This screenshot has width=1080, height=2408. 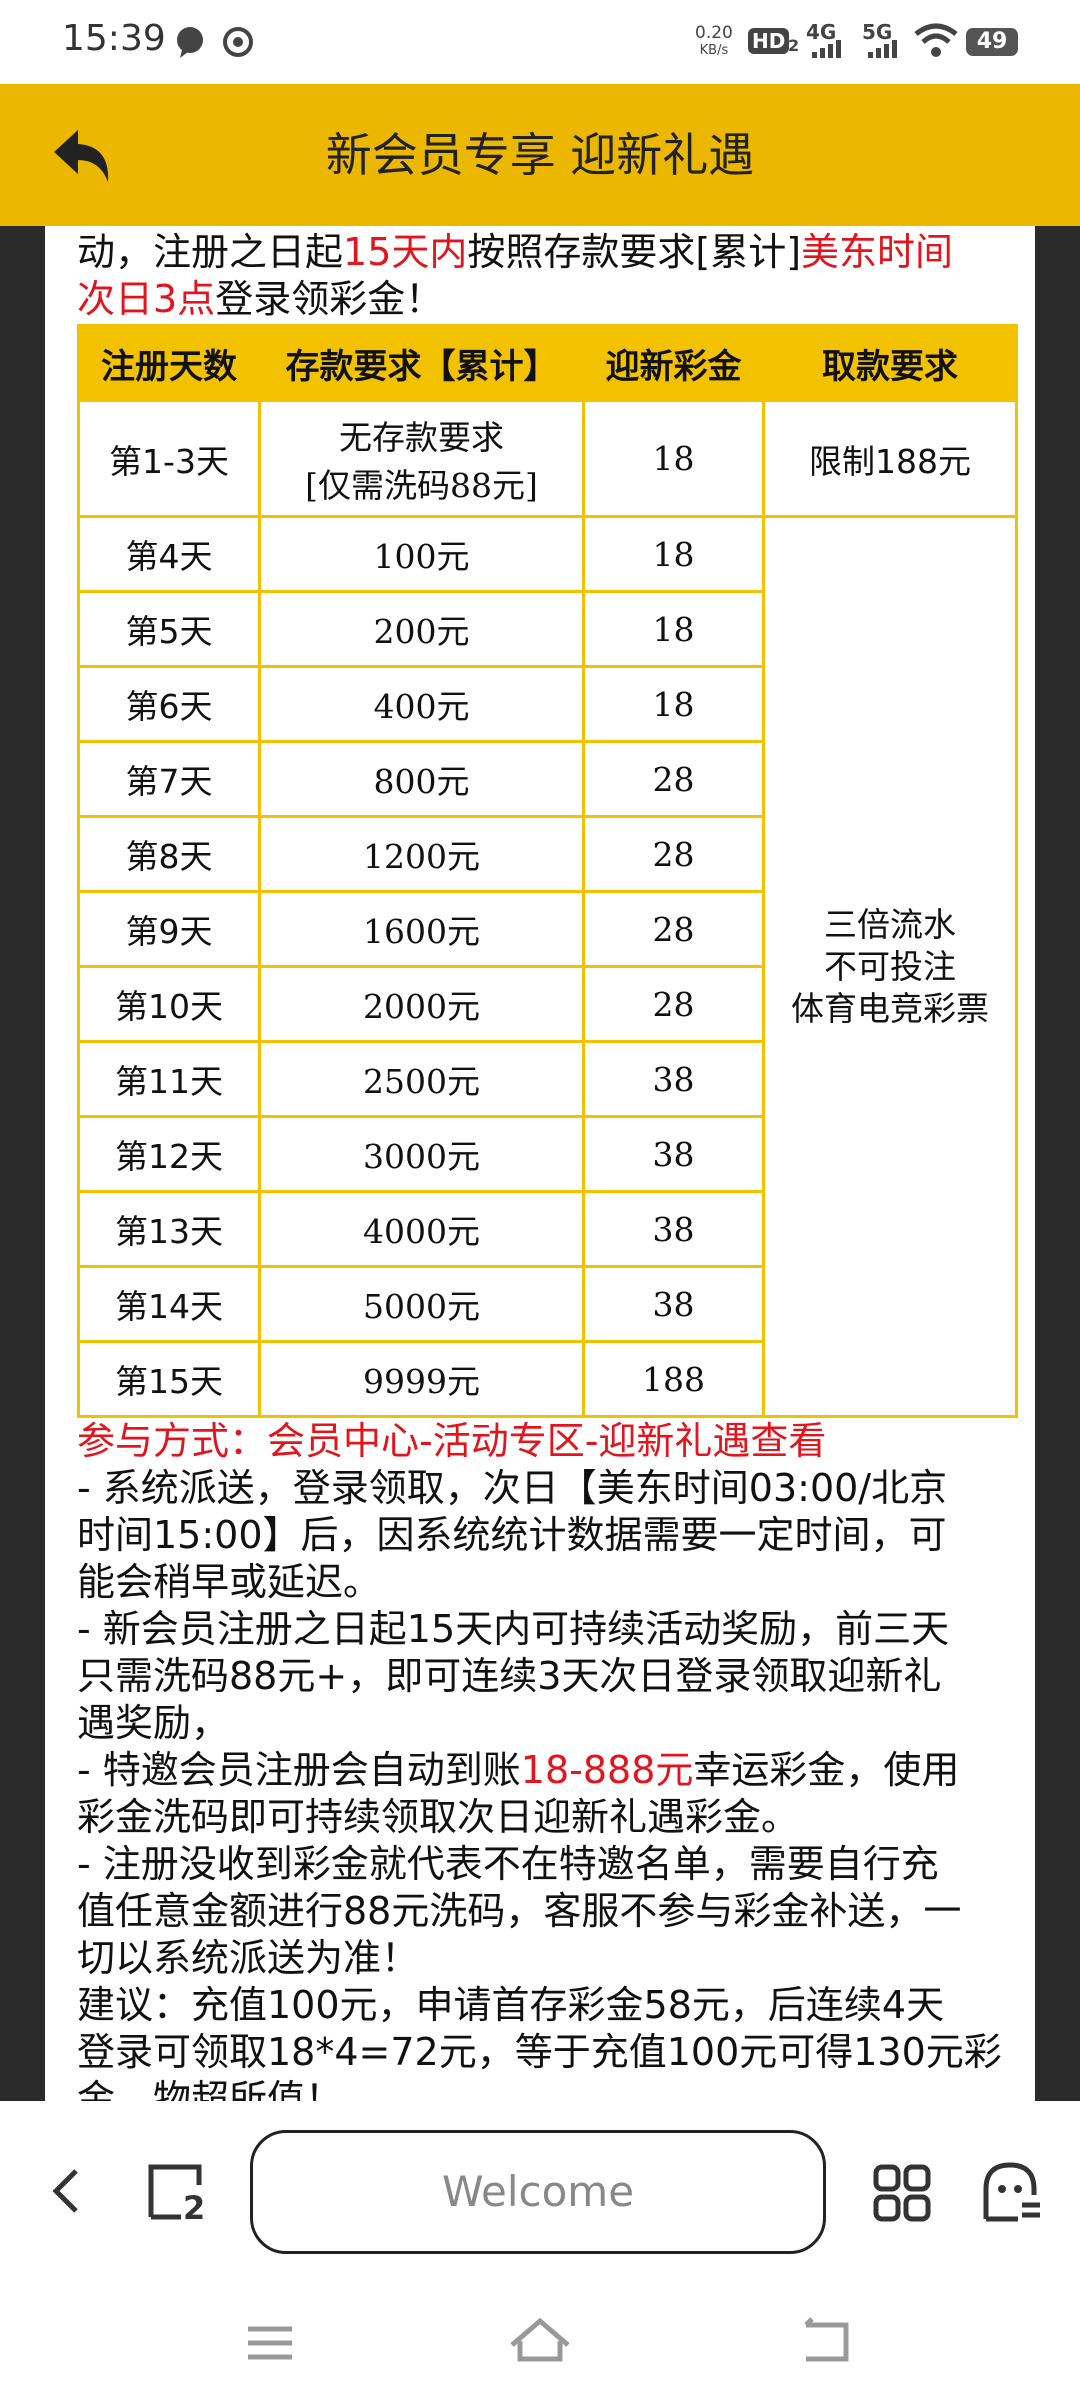 What do you see at coordinates (877, 252) in the screenshot?
I see `text-segment: 美东时间` at bounding box center [877, 252].